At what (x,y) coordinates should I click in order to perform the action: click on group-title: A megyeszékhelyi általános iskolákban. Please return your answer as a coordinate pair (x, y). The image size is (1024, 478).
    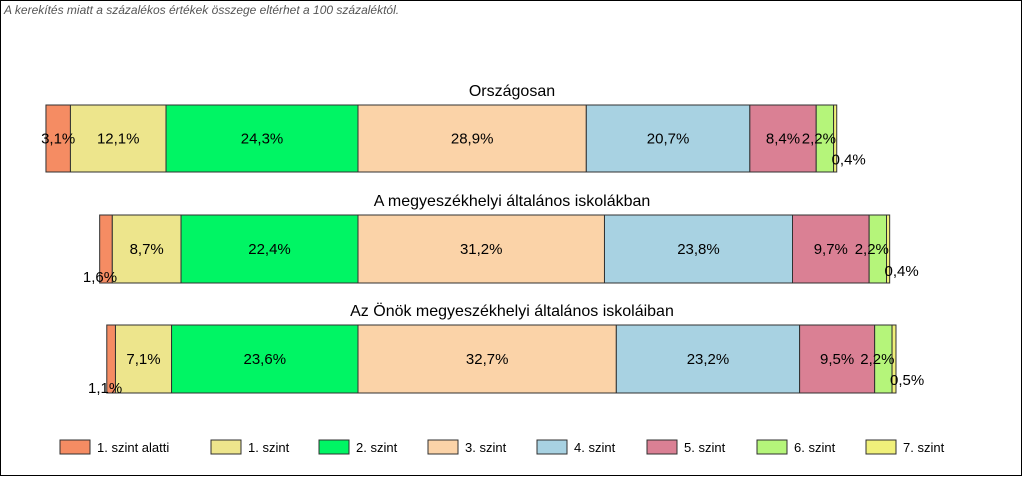
    Looking at the image, I should click on (512, 201).